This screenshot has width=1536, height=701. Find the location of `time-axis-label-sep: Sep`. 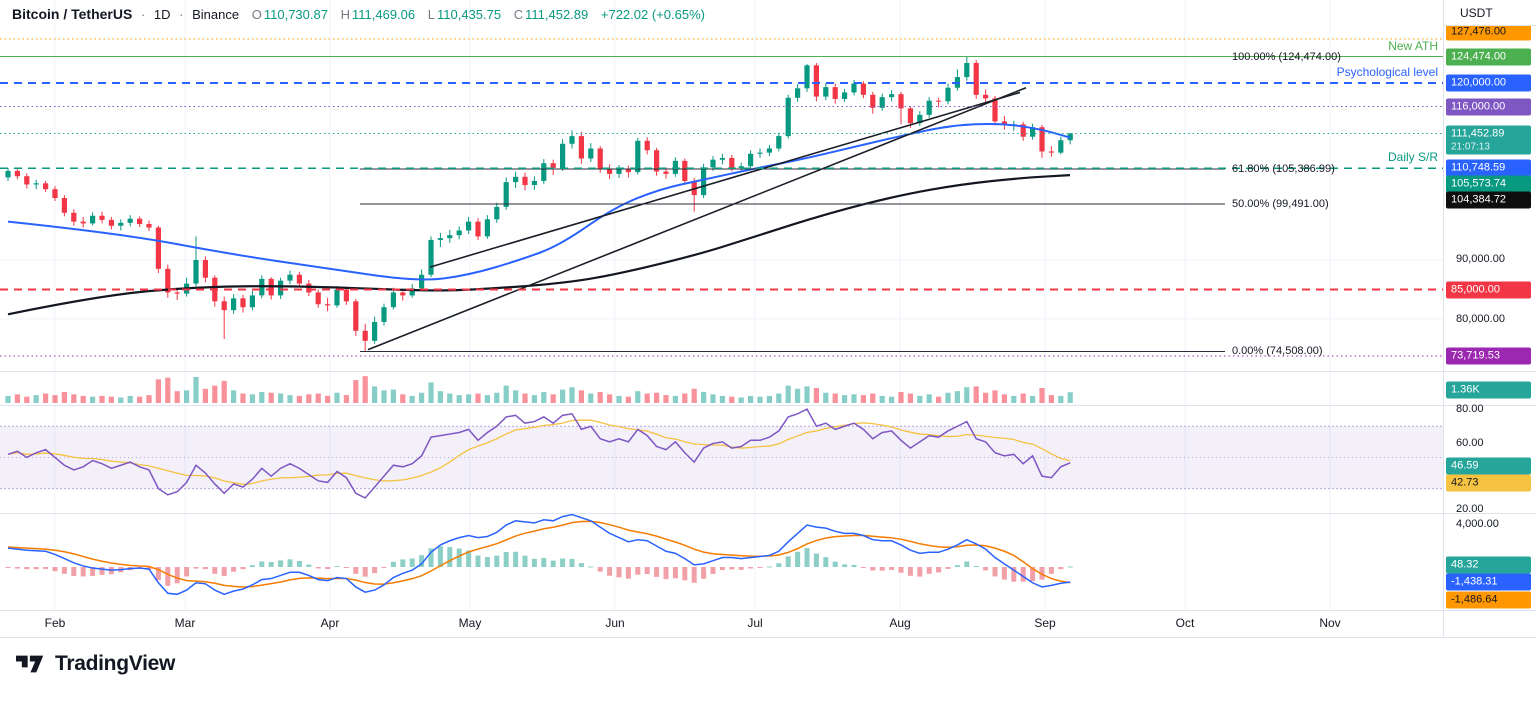

time-axis-label-sep: Sep is located at coordinates (1045, 623).